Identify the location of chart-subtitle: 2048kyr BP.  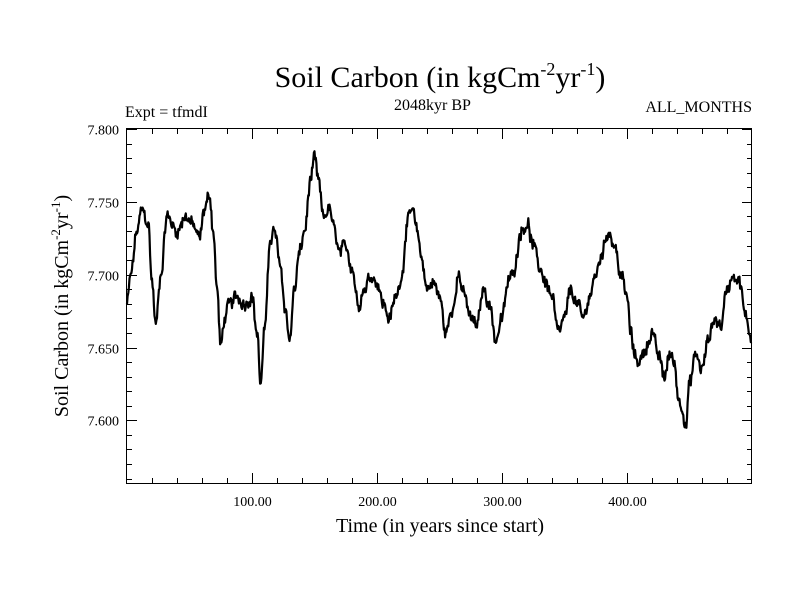
(432, 105).